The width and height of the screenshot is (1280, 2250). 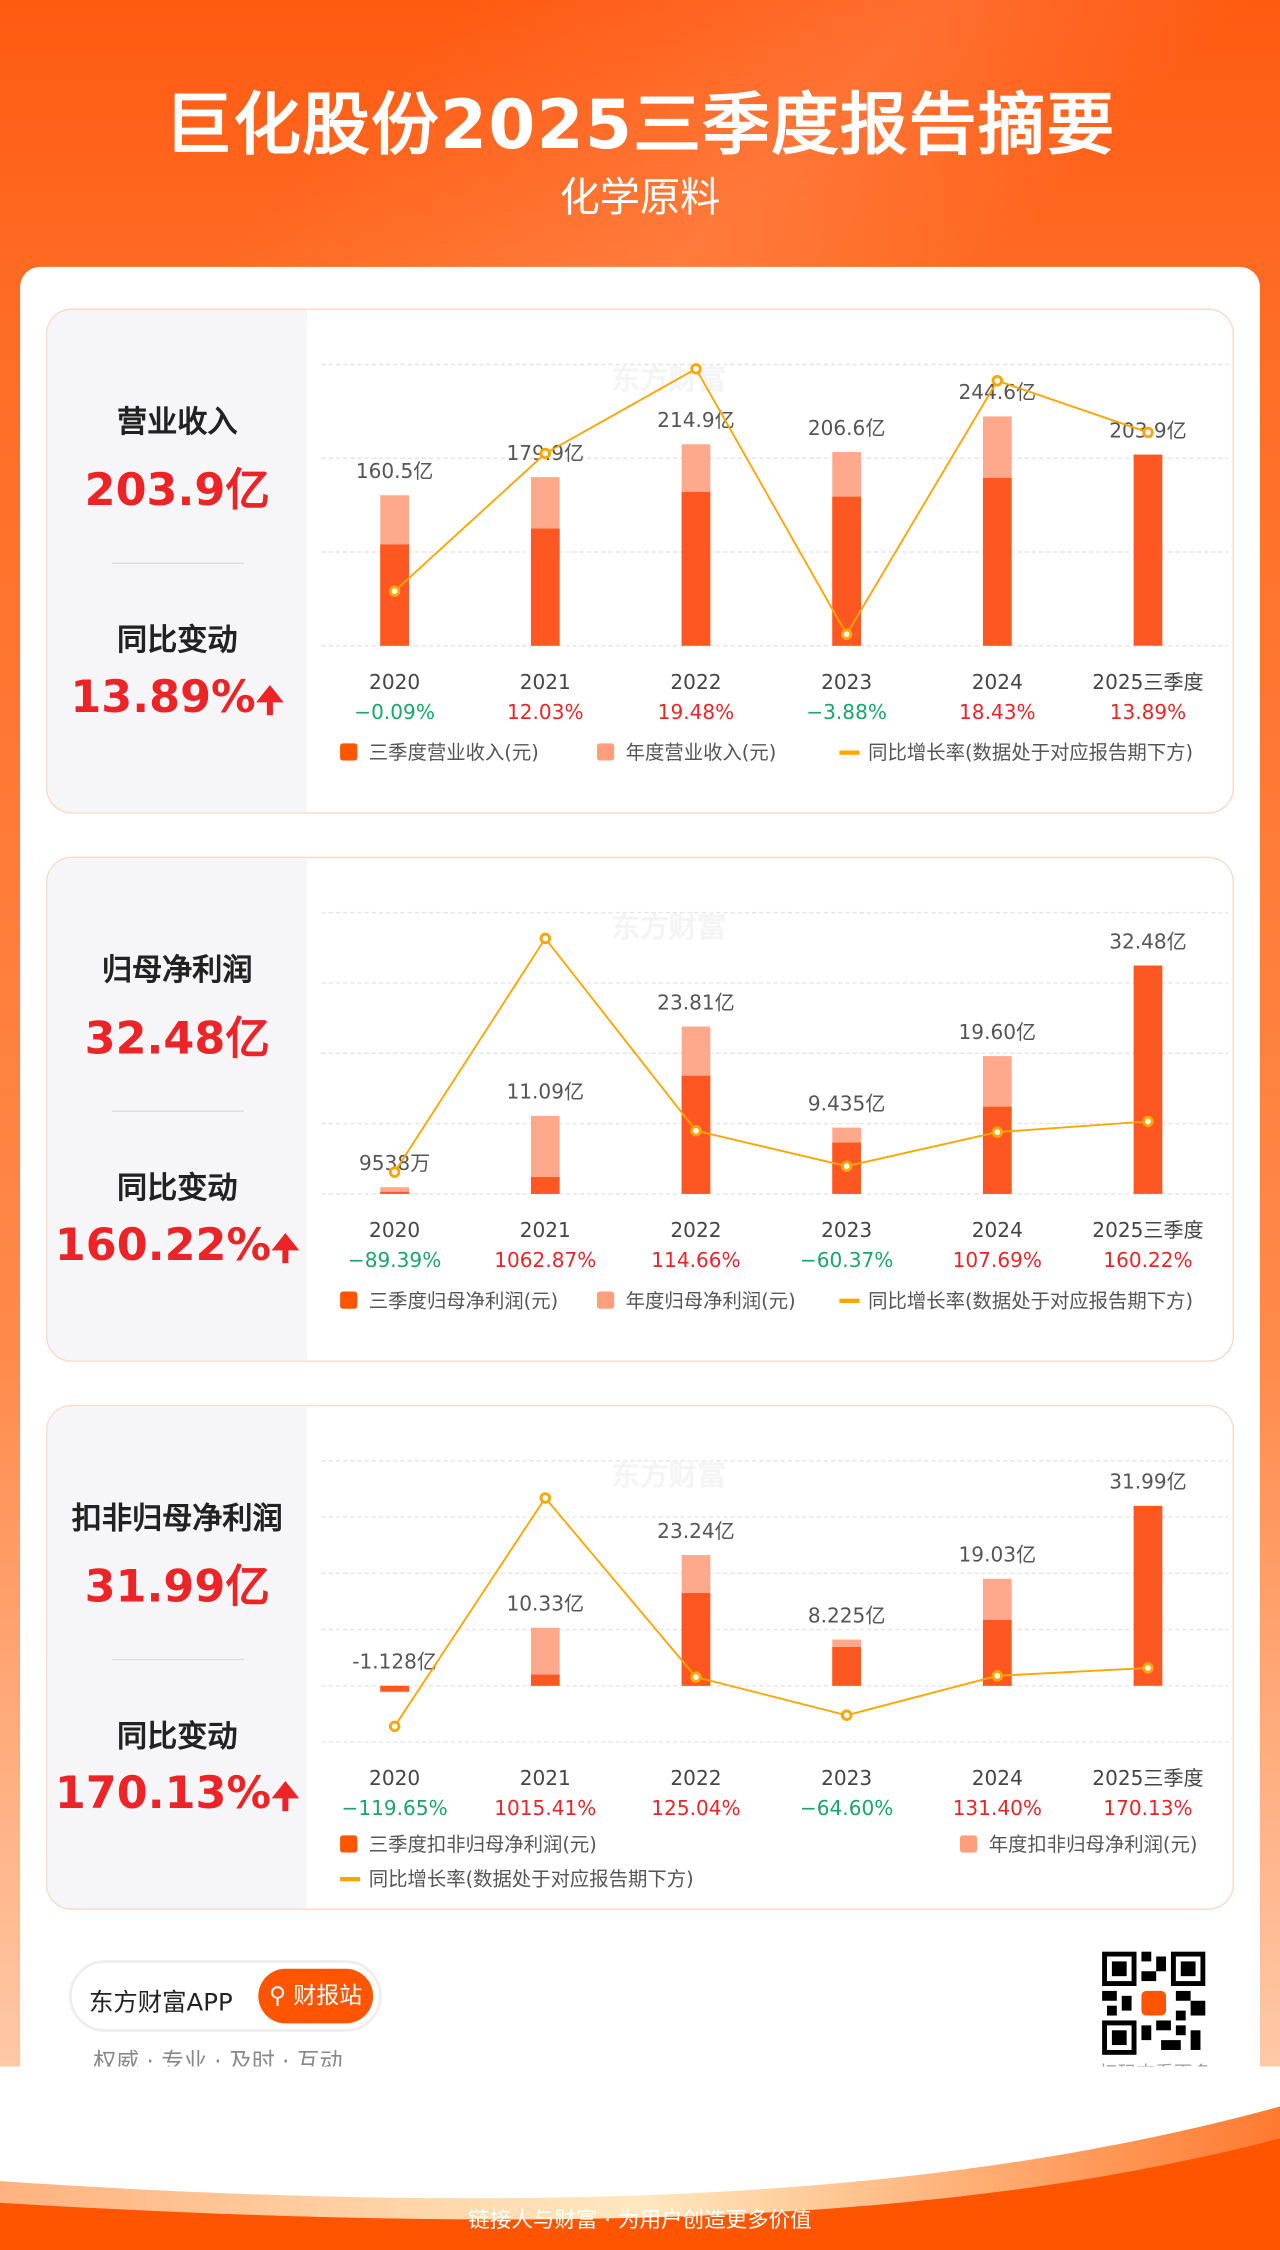 What do you see at coordinates (696, 1531) in the screenshot?
I see `value-label: 23.24亿` at bounding box center [696, 1531].